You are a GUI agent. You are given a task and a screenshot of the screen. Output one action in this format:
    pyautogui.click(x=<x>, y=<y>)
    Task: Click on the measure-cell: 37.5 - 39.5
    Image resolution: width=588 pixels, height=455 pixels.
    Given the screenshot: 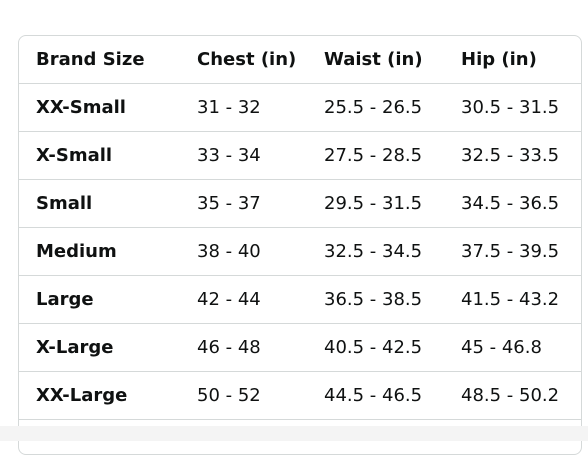 What is the action you would take?
    pyautogui.click(x=521, y=251)
    